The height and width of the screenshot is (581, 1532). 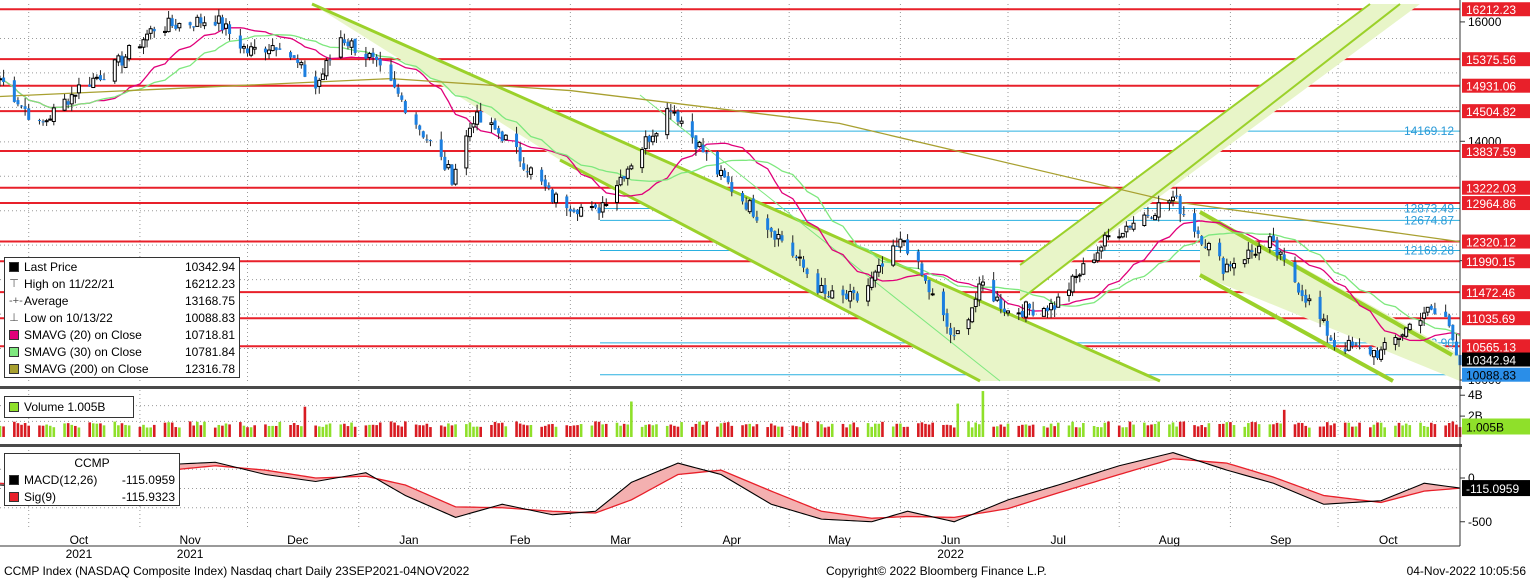 I want to click on channel-mid-line, so click(x=820, y=238).